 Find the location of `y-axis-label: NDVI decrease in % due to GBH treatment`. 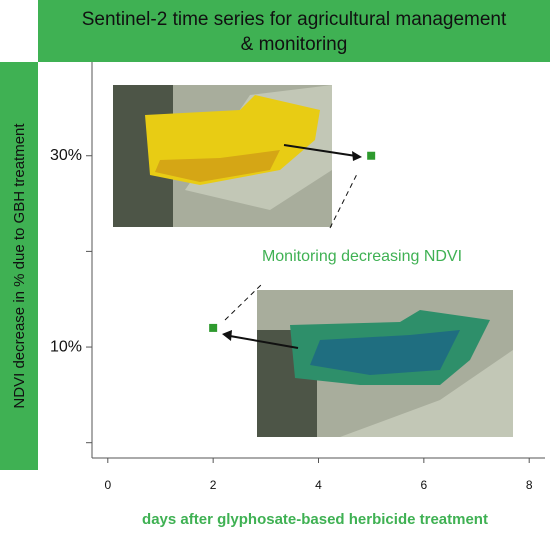

y-axis-label: NDVI decrease in % due to GBH treatment is located at coordinates (19, 266).